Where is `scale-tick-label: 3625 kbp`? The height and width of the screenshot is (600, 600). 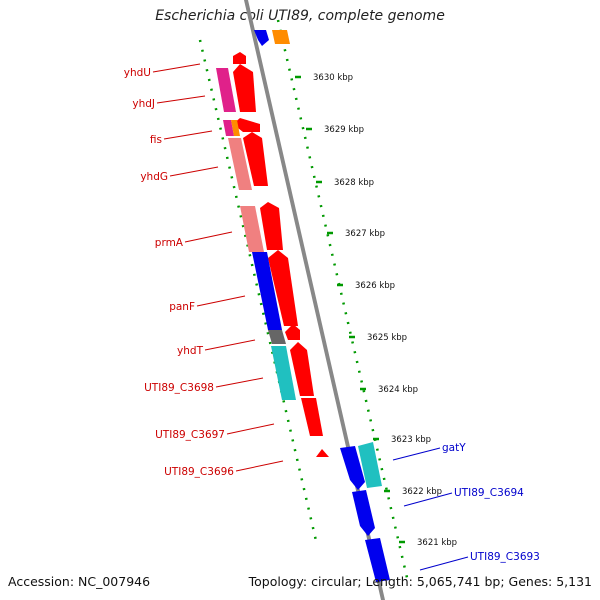
scale-tick-label: 3625 kbp is located at coordinates (387, 338).